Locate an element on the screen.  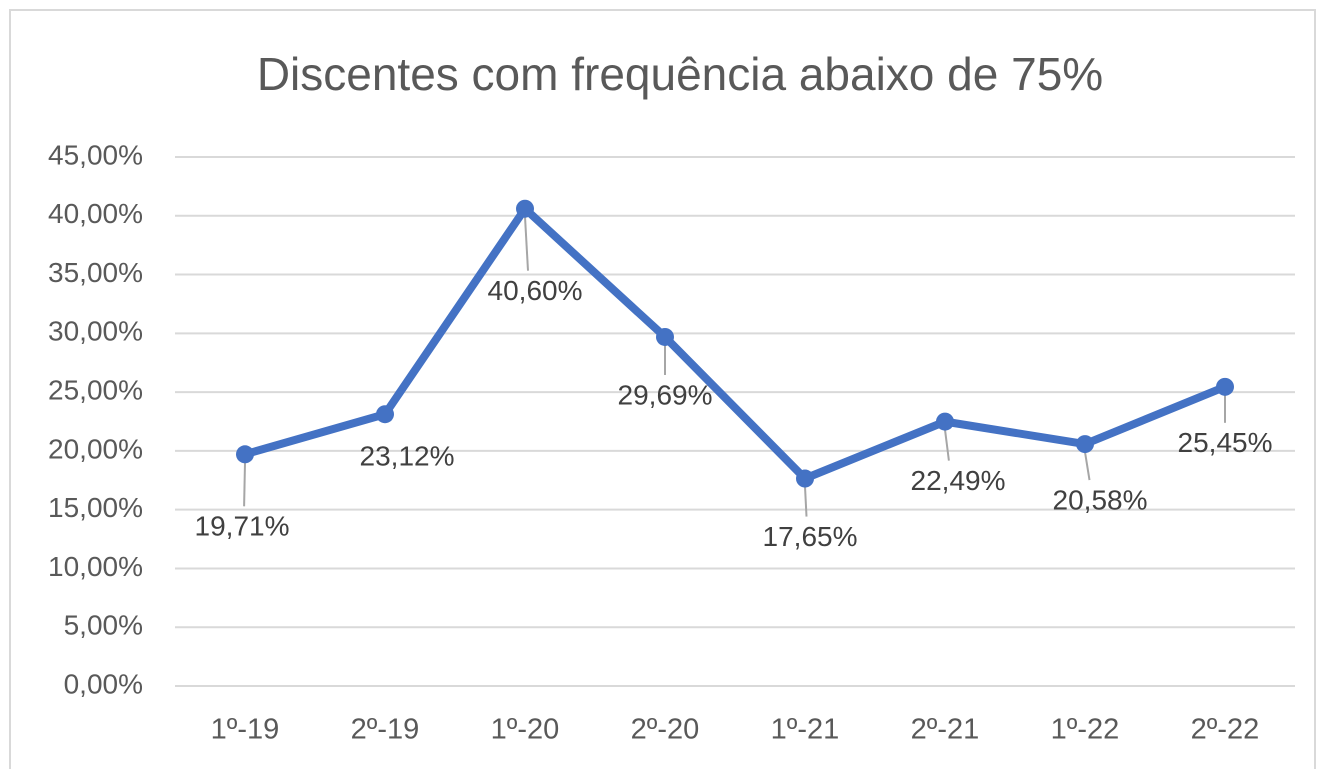
x-tick-label: 1º-21 is located at coordinates (805, 730).